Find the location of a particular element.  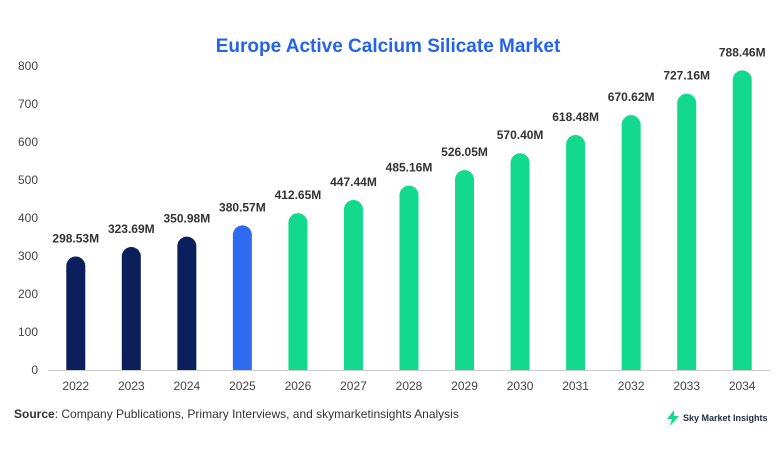

data-label: 788.46M is located at coordinates (742, 52).